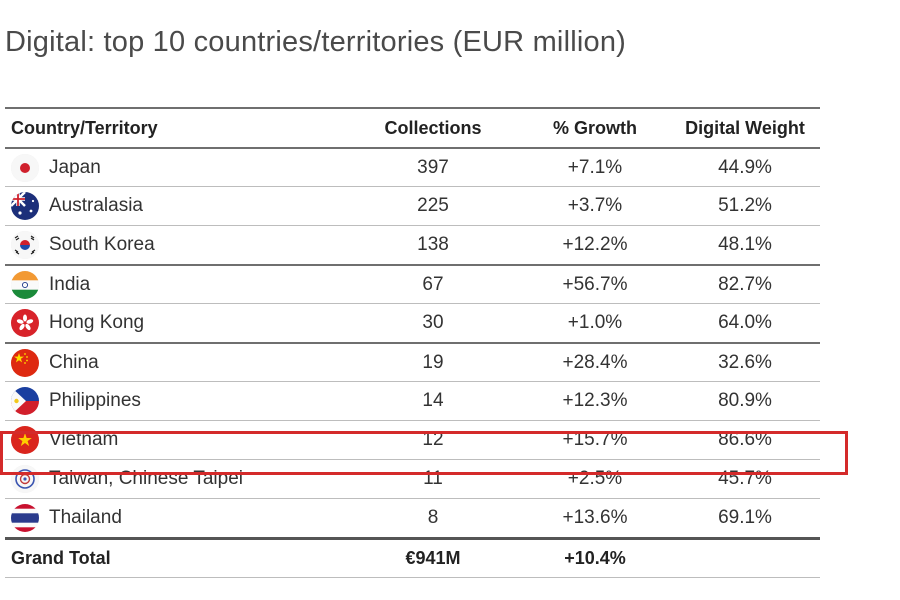 This screenshot has width=900, height=600. What do you see at coordinates (96, 323) in the screenshot?
I see `country-name: Hong Kong` at bounding box center [96, 323].